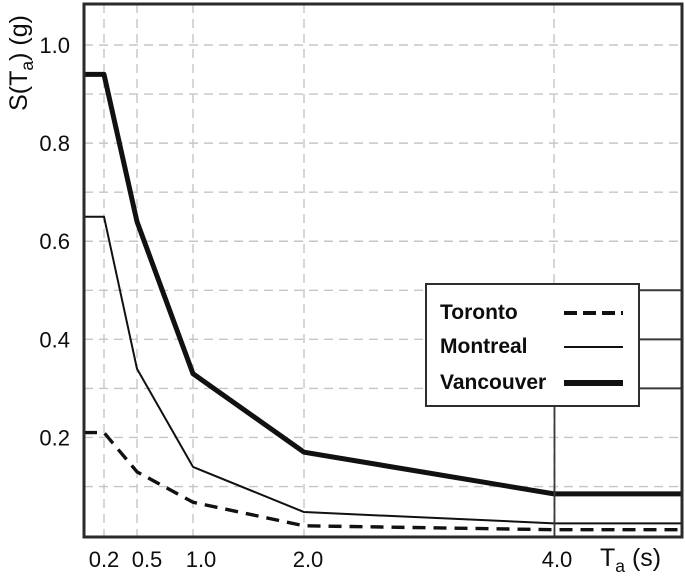 This screenshot has height=577, width=685. Describe the element at coordinates (308, 559) in the screenshot. I see `x-tick-label: 2.0` at that location.